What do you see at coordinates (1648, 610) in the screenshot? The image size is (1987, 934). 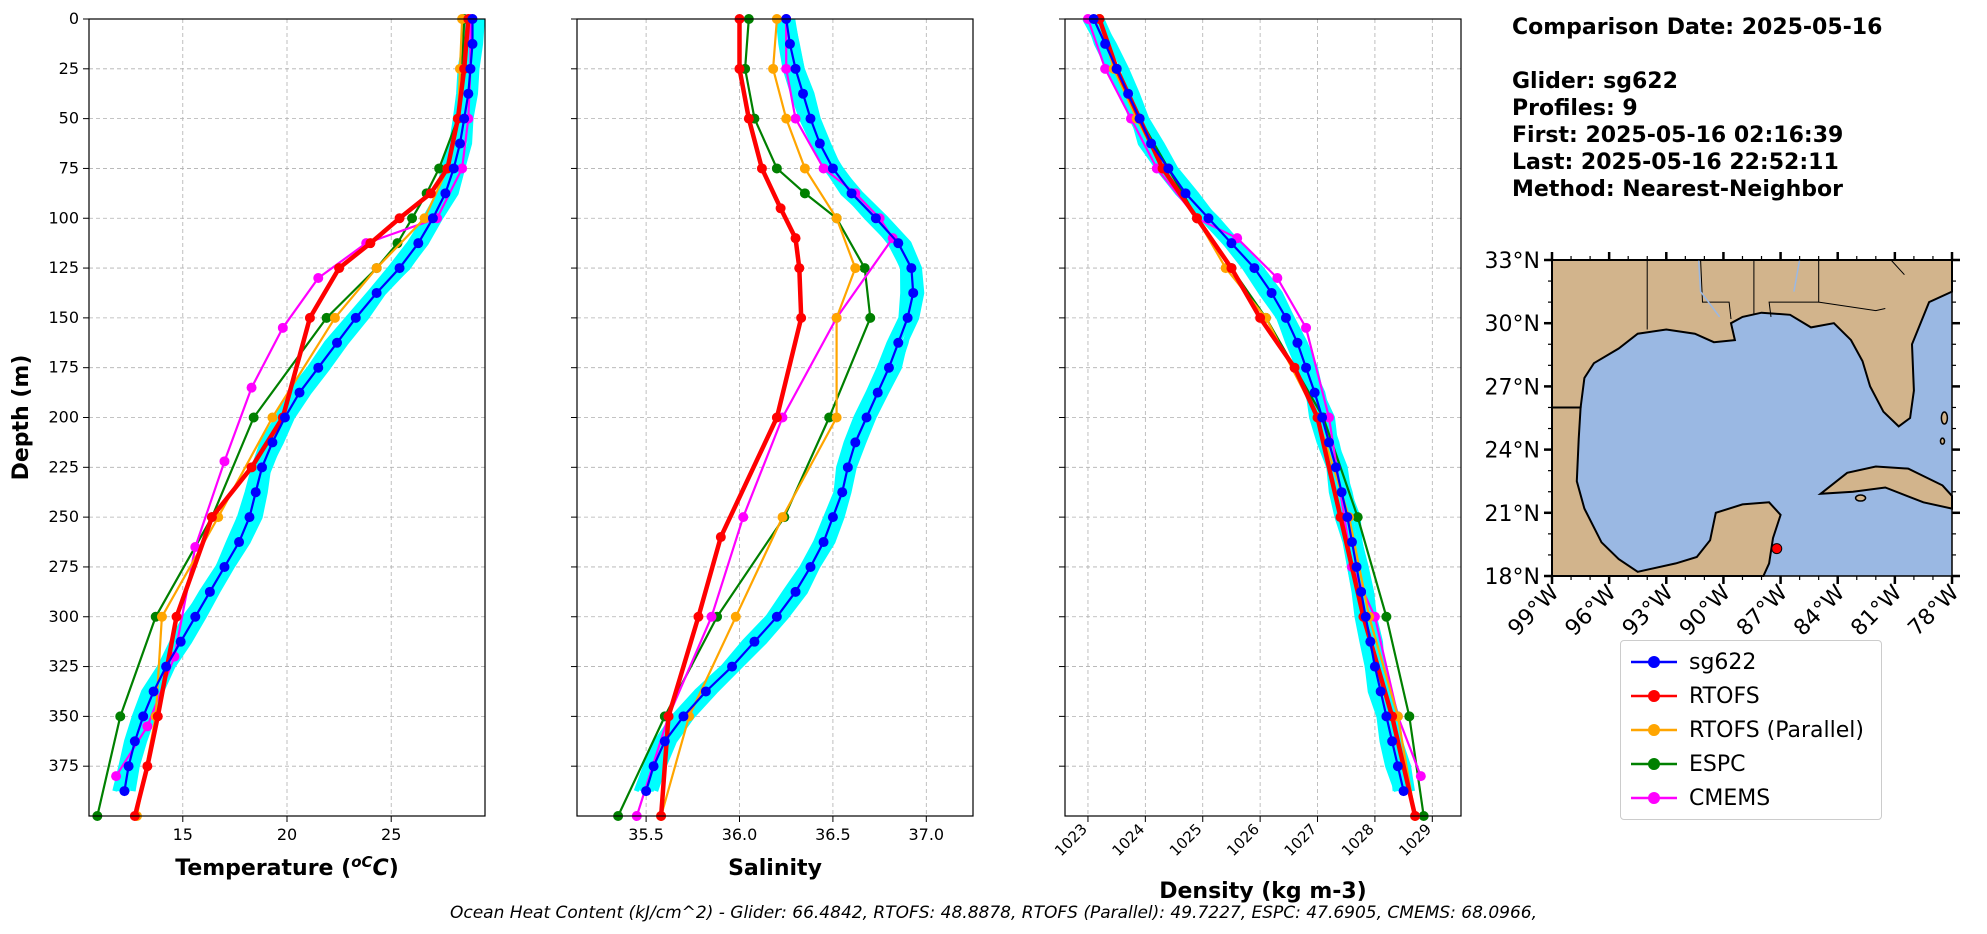 I see `lon-tick-label: 93°W` at bounding box center [1648, 610].